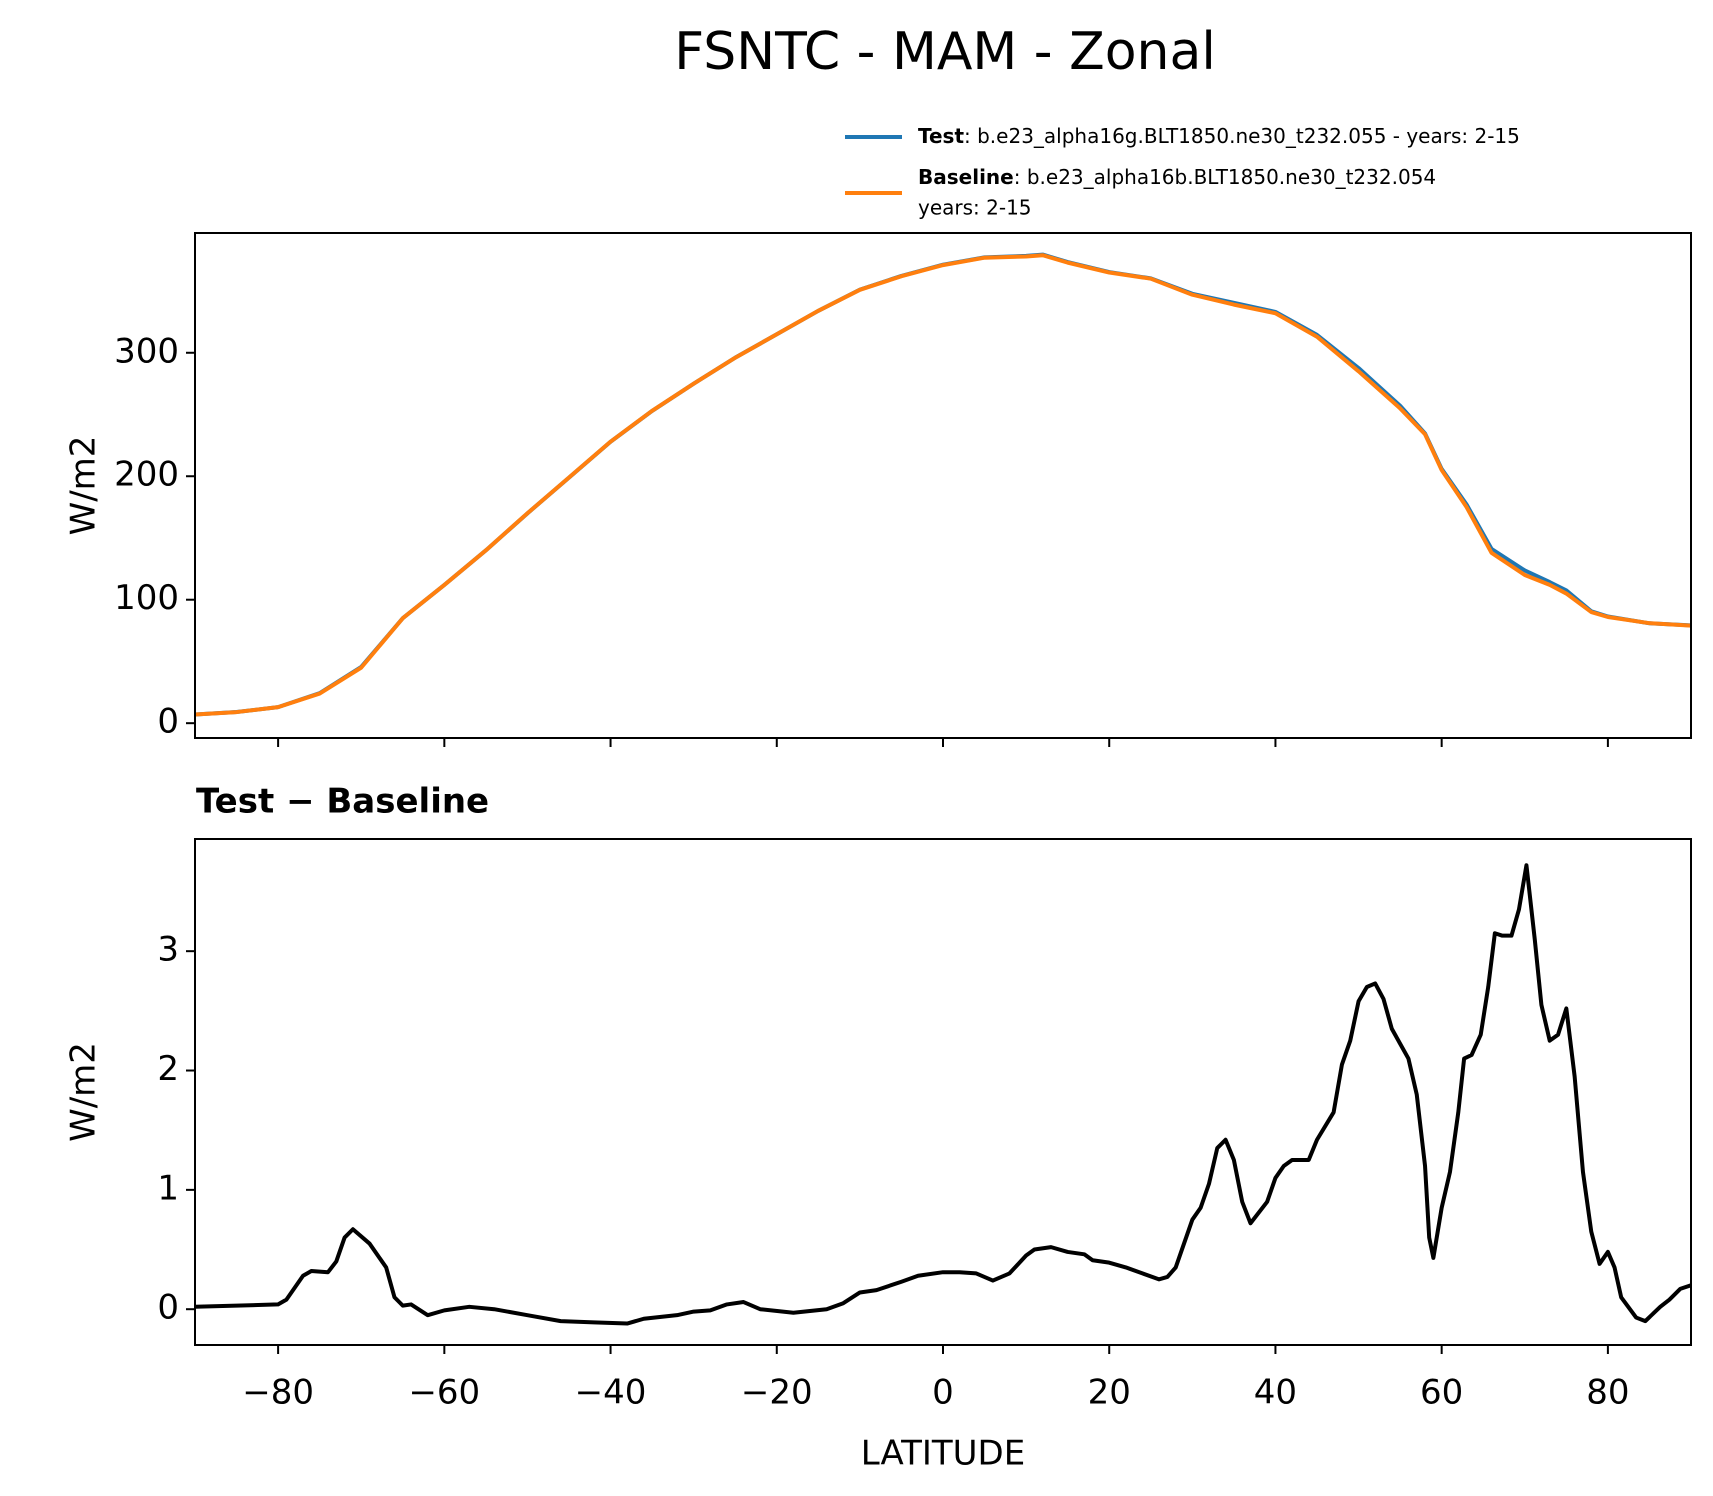 The width and height of the screenshot is (1713, 1496). Describe the element at coordinates (1275, 1393) in the screenshot. I see `x-tick-label: 40` at that location.